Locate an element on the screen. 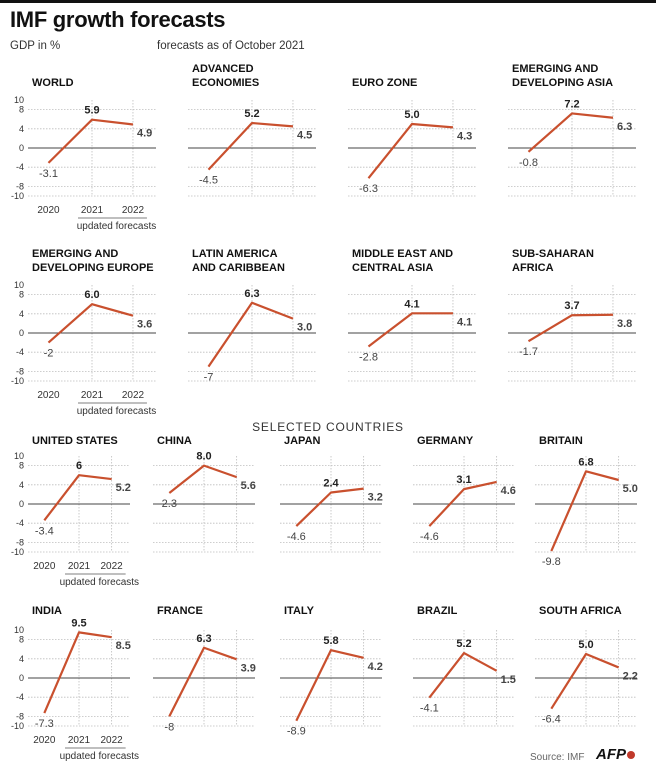 The height and width of the screenshot is (768, 656). chart-title-line: ITALY is located at coordinates (299, 611).